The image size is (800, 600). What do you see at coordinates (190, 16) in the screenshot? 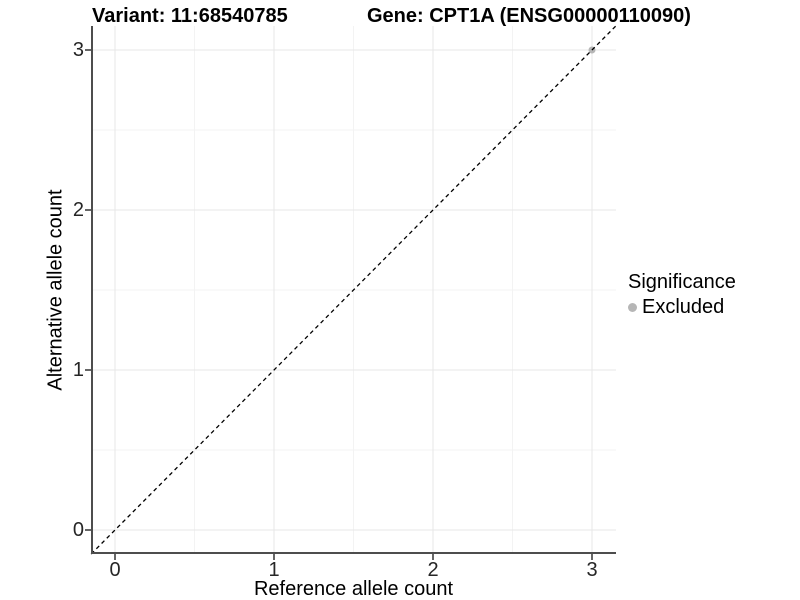
I see `plot-title-variant: Variant: 11:68540785` at bounding box center [190, 16].